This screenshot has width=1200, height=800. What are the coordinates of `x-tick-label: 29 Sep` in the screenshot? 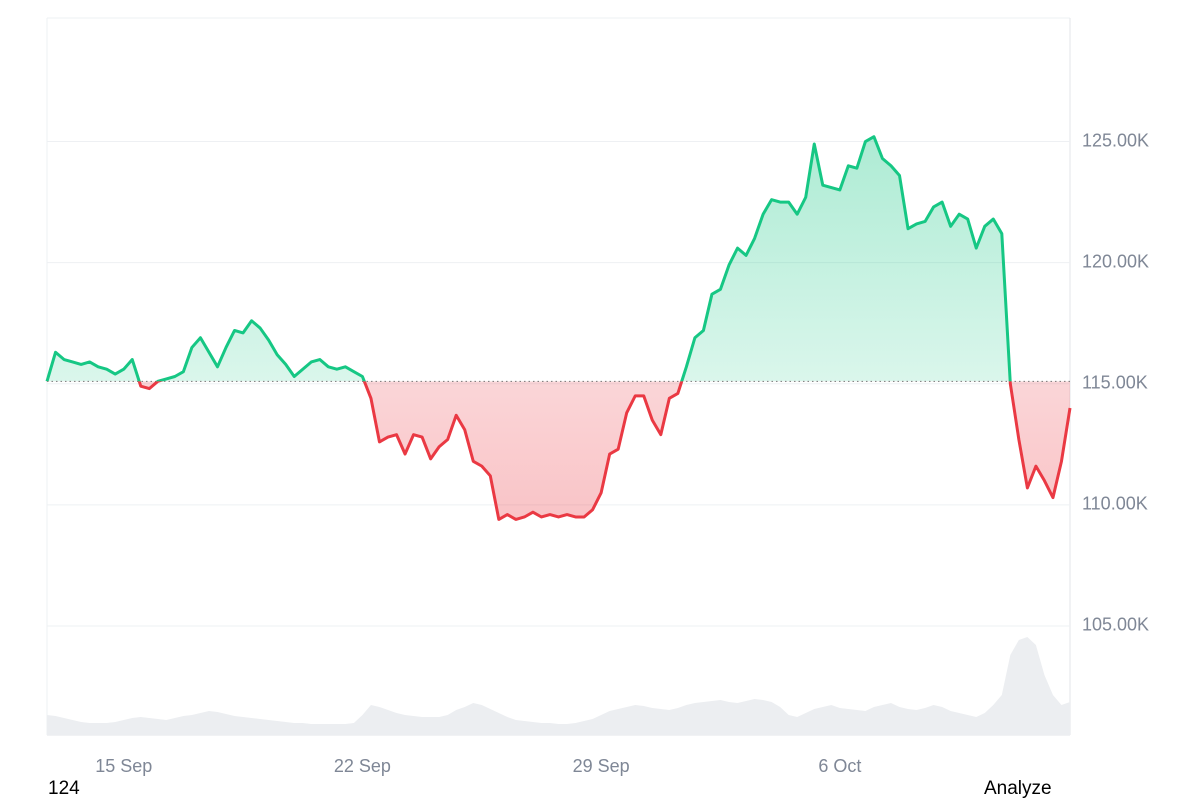 It's located at (601, 766).